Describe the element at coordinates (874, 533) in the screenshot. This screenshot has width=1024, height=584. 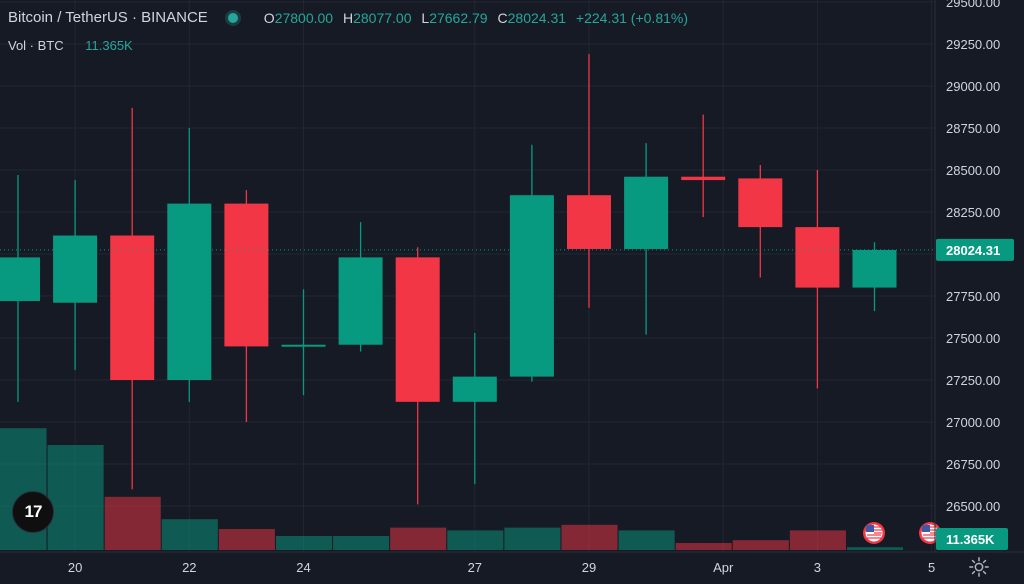
I see `us-flag-icon` at that location.